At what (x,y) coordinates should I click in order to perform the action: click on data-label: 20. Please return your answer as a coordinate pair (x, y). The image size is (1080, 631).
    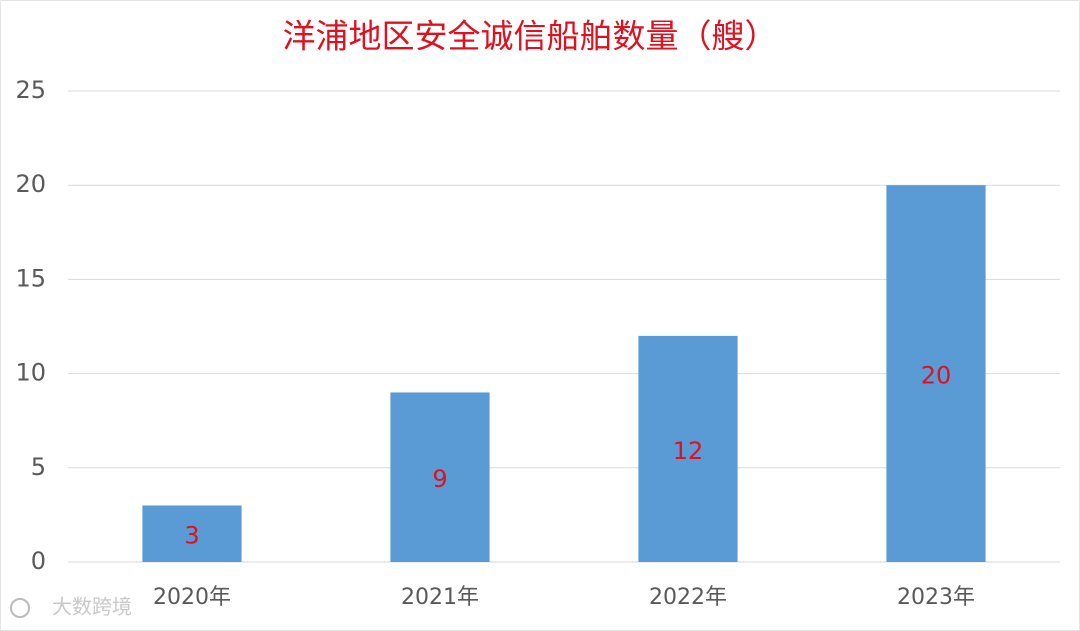
    Looking at the image, I should click on (936, 376).